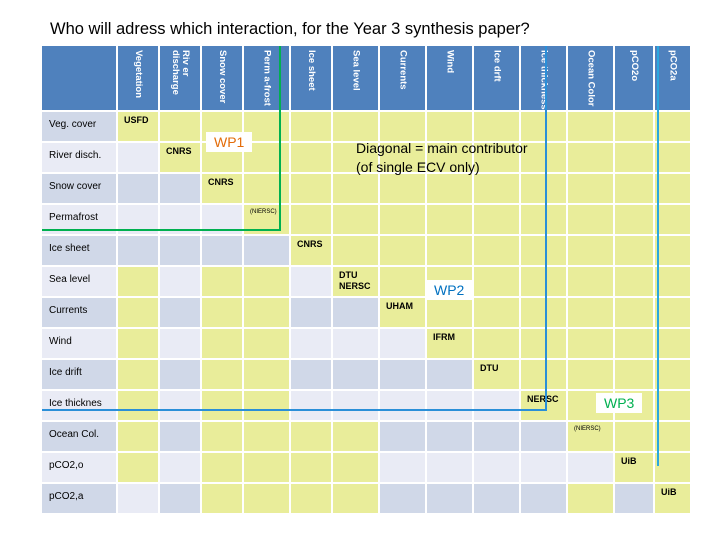  Describe the element at coordinates (619, 403) in the screenshot. I see `wp3-label: WP3` at that location.